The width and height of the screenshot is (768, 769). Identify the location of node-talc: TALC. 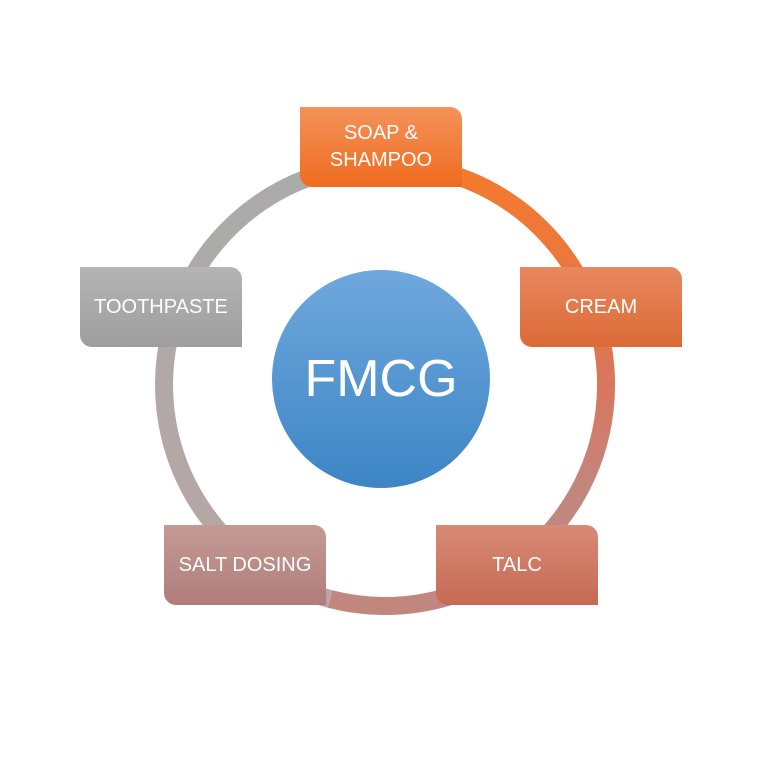
(517, 565).